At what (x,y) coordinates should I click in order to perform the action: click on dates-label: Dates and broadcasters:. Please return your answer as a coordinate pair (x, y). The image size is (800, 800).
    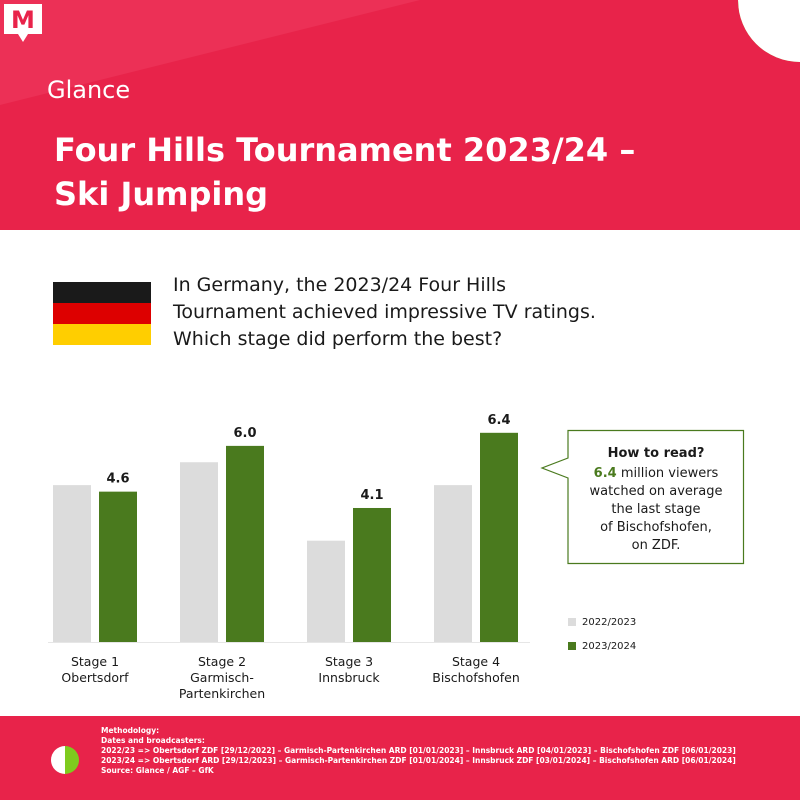
    Looking at the image, I should click on (153, 740).